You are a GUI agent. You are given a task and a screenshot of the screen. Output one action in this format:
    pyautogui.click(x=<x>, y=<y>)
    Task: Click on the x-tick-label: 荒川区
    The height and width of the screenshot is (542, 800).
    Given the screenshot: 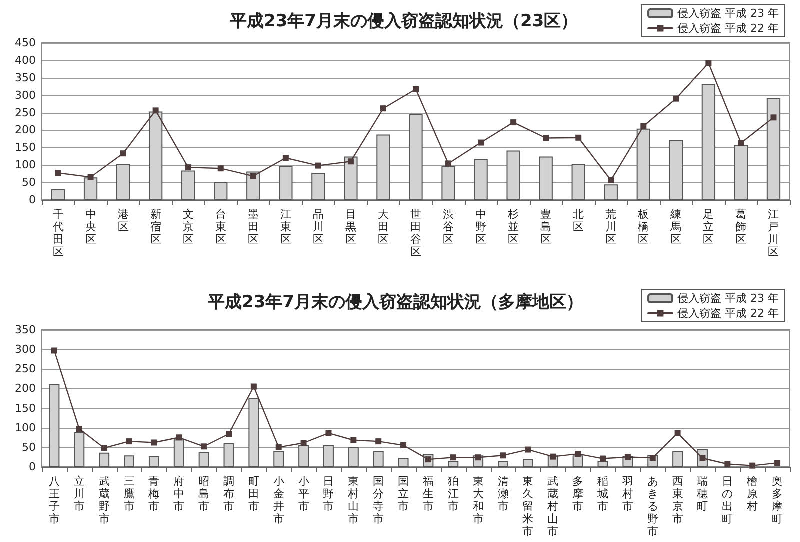 What is the action you would take?
    pyautogui.click(x=611, y=227)
    